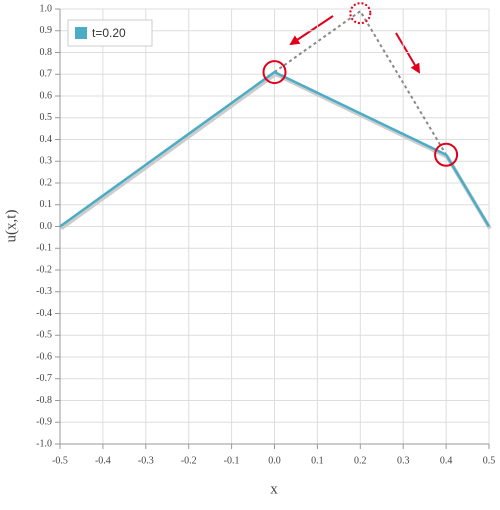 The width and height of the screenshot is (500, 510). Describe the element at coordinates (46, 204) in the screenshot. I see `y-tick-label: 0.1` at that location.